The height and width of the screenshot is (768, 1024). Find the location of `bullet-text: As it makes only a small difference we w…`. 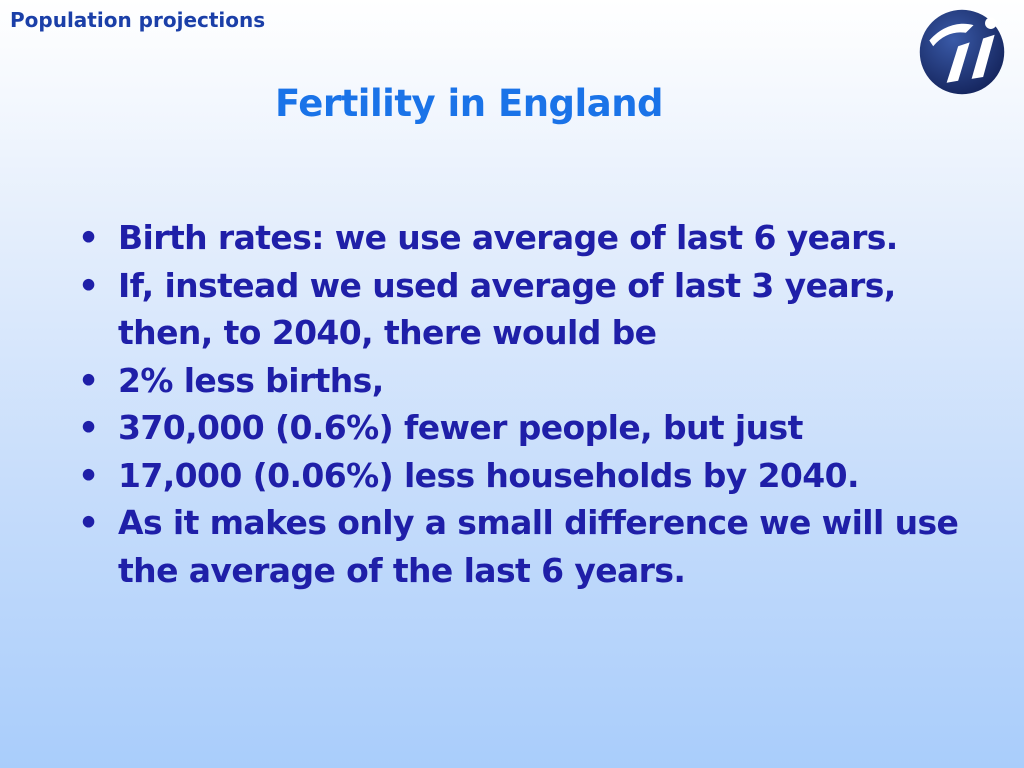

bullet-text: As it makes only a small difference we w… is located at coordinates (538, 546).